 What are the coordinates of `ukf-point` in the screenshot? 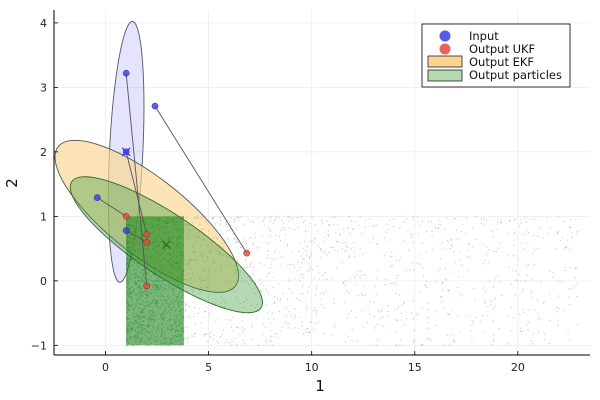 It's located at (147, 286).